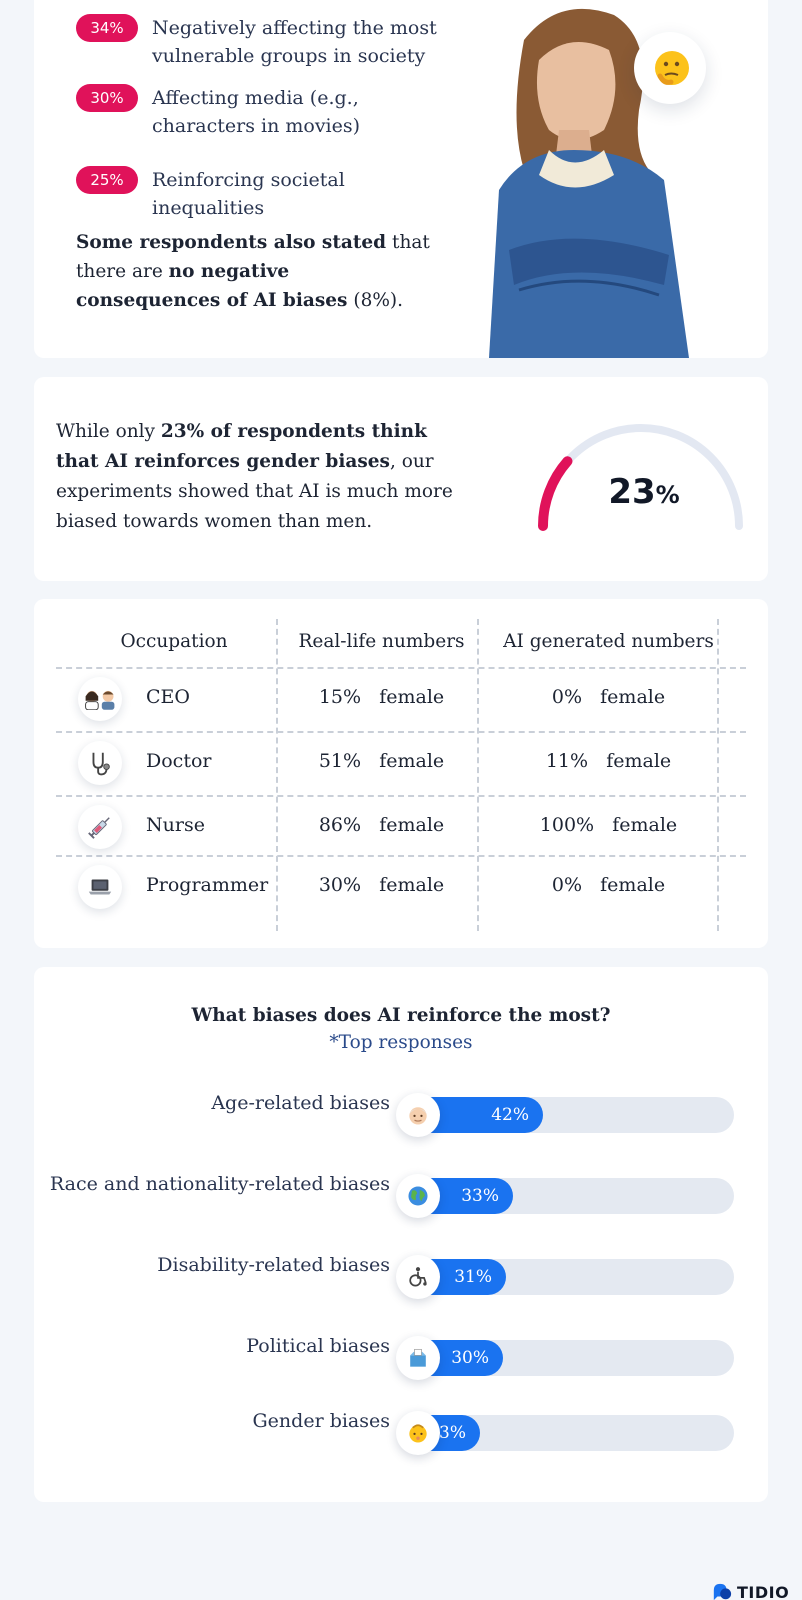 Image resolution: width=802 pixels, height=1600 pixels. What do you see at coordinates (473, 1277) in the screenshot?
I see `bar-value-label: 31%` at bounding box center [473, 1277].